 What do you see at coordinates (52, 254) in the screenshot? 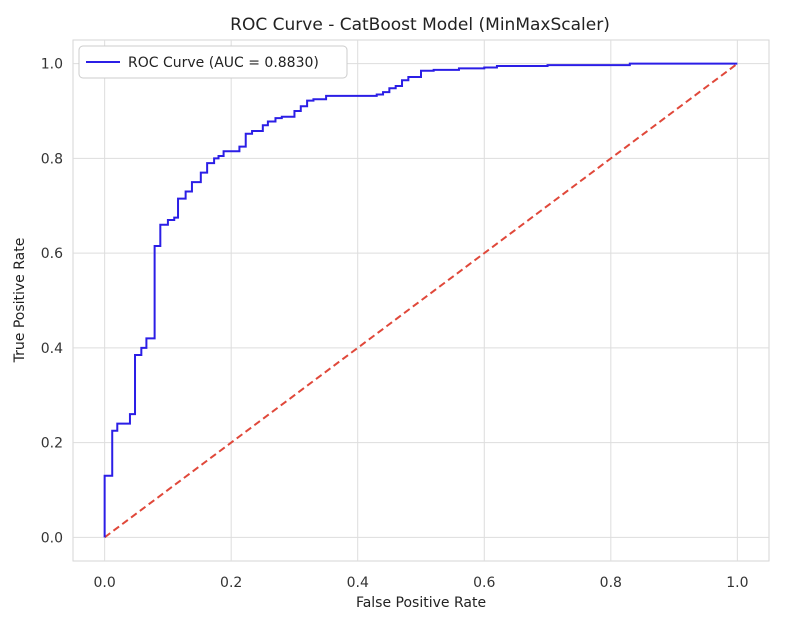
I see `y-tick-label: 0.6` at bounding box center [52, 254].